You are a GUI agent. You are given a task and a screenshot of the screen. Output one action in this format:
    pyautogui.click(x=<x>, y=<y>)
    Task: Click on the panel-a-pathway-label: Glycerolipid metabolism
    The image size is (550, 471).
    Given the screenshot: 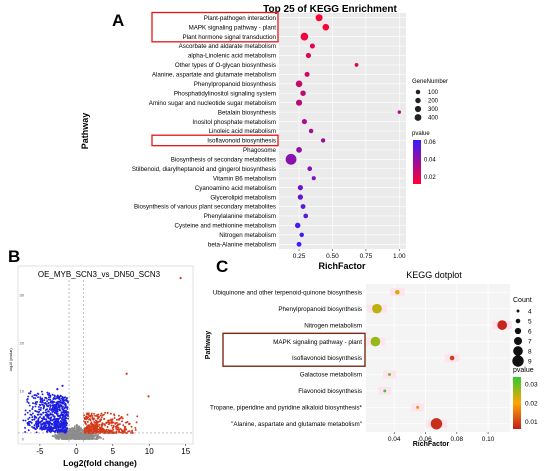 What is the action you would take?
    pyautogui.click(x=243, y=197)
    